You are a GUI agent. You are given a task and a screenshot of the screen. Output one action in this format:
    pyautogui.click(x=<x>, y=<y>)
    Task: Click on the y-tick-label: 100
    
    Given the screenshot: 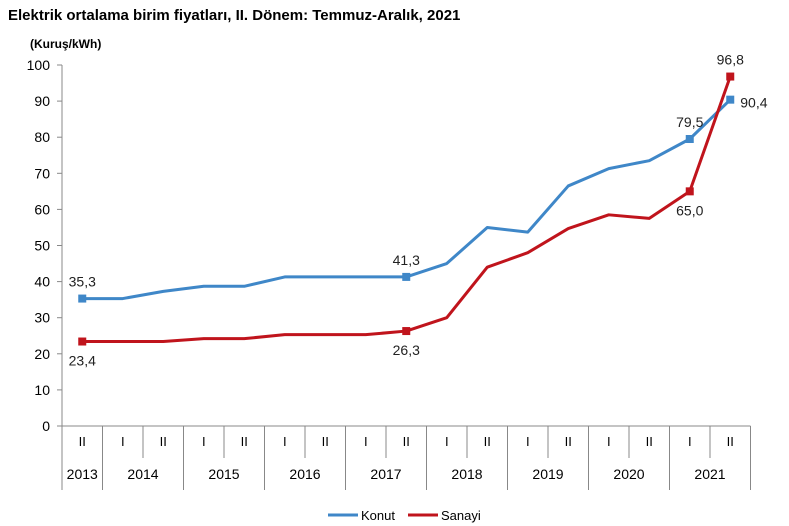 What is the action you would take?
    pyautogui.click(x=39, y=65)
    